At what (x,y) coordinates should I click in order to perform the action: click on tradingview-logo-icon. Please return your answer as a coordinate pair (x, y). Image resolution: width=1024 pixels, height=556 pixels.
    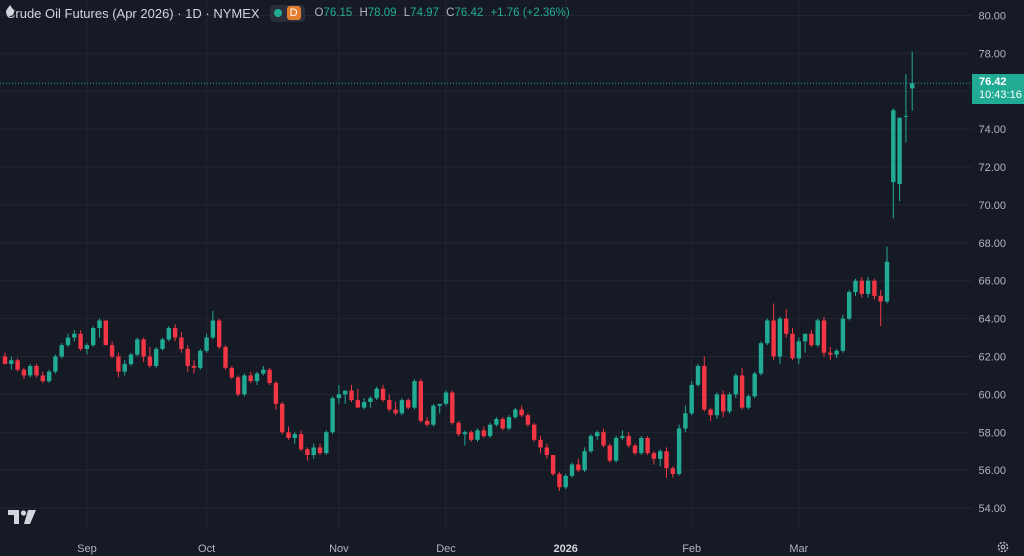
    Looking at the image, I should click on (22, 517).